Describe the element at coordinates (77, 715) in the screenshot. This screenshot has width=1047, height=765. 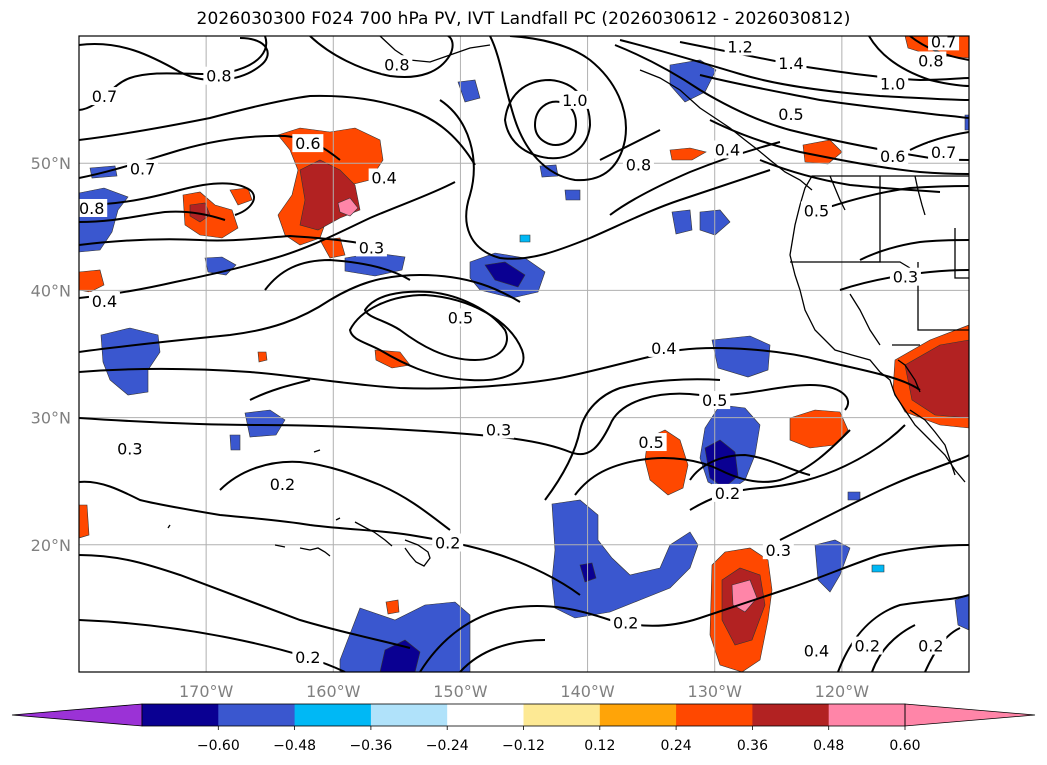
I see `colorbar-under-extension` at that location.